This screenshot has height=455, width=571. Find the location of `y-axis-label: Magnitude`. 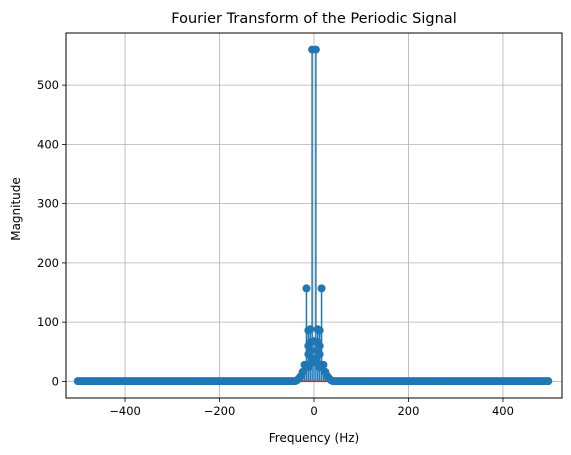

y-axis-label: Magnitude is located at coordinates (16, 209).